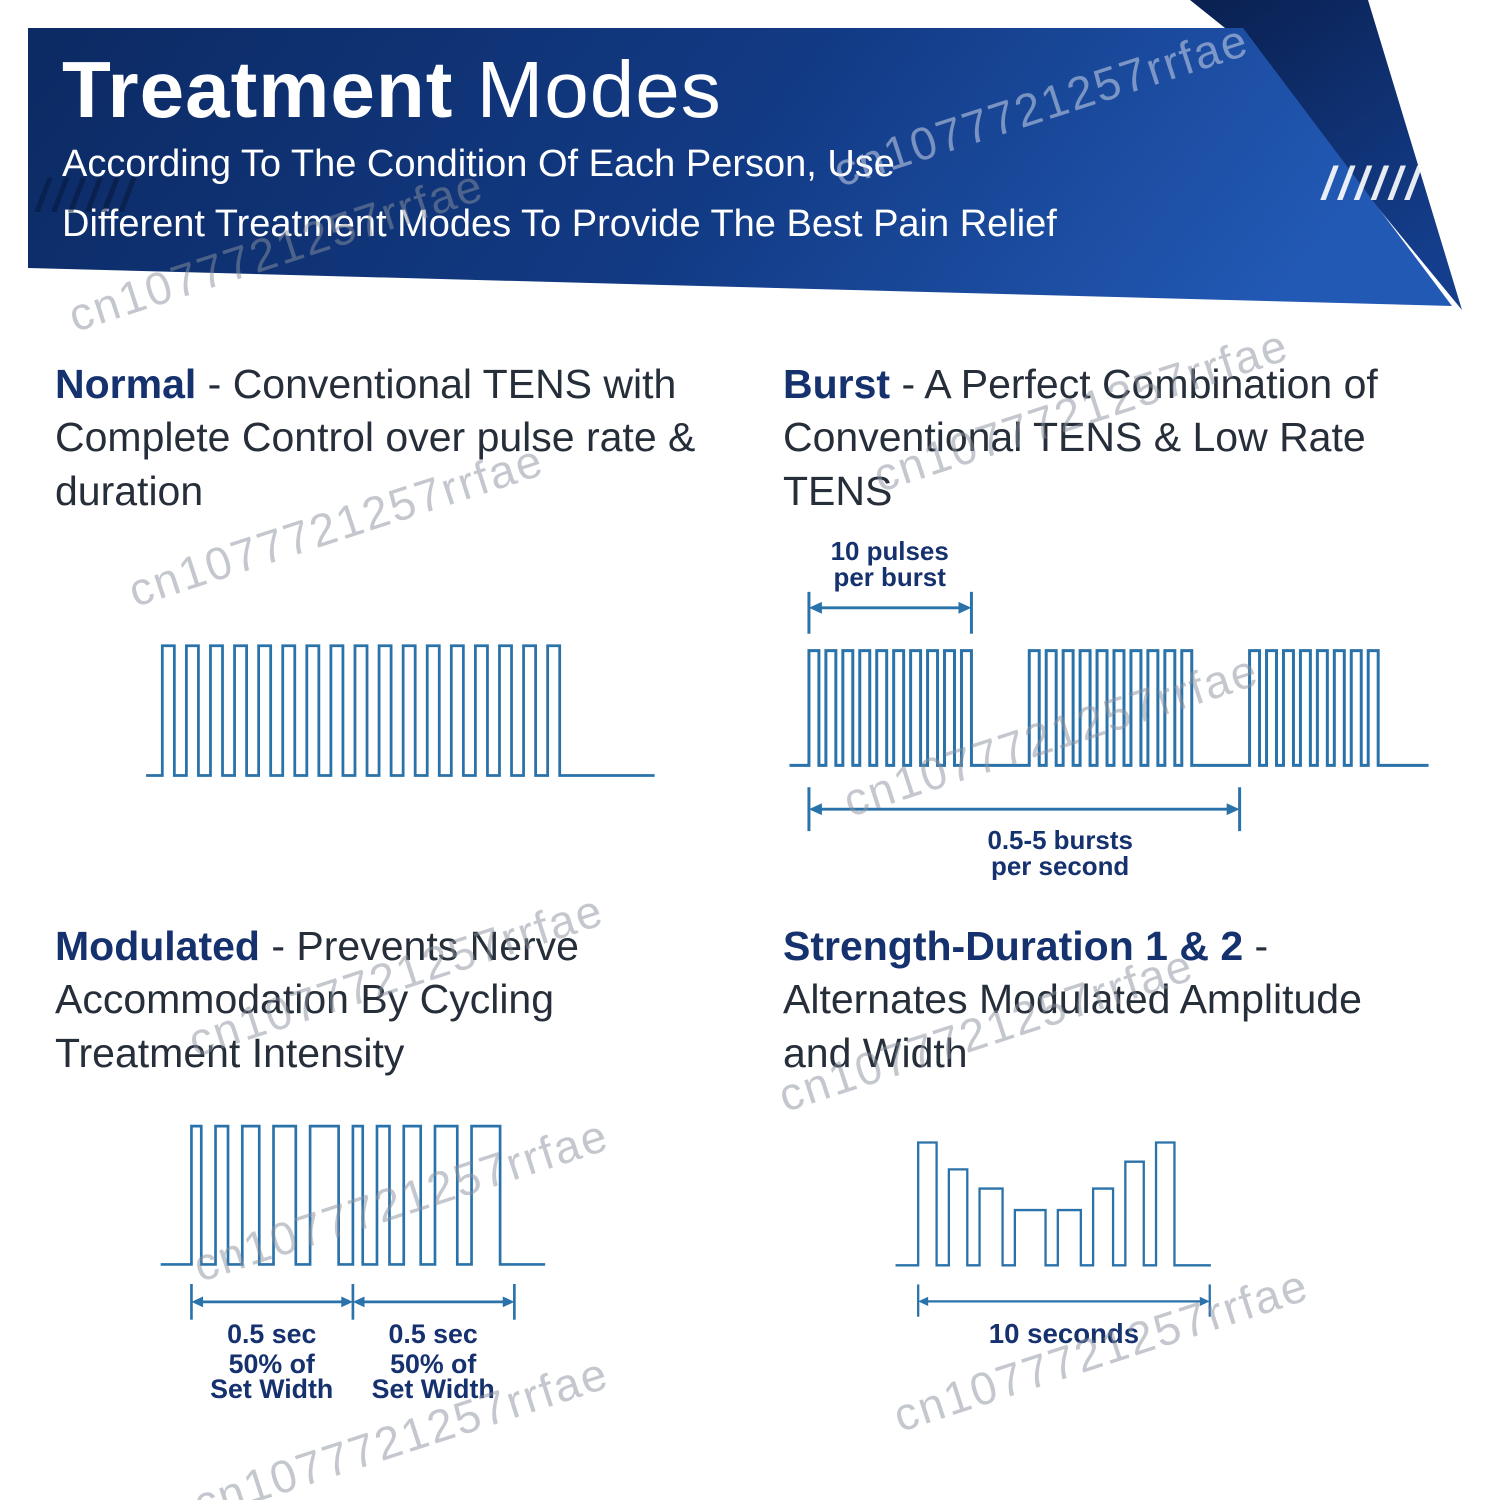 Image resolution: width=1500 pixels, height=1500 pixels. Describe the element at coordinates (815, 809) in the screenshot. I see `burst-bottom-arrowhead-left` at that location.